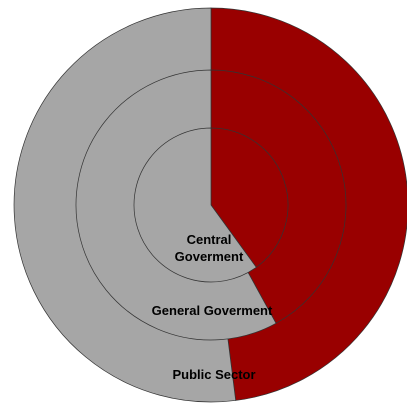  What do you see at coordinates (209, 256) in the screenshot?
I see `ring-label-central-line2: Goverment` at bounding box center [209, 256].